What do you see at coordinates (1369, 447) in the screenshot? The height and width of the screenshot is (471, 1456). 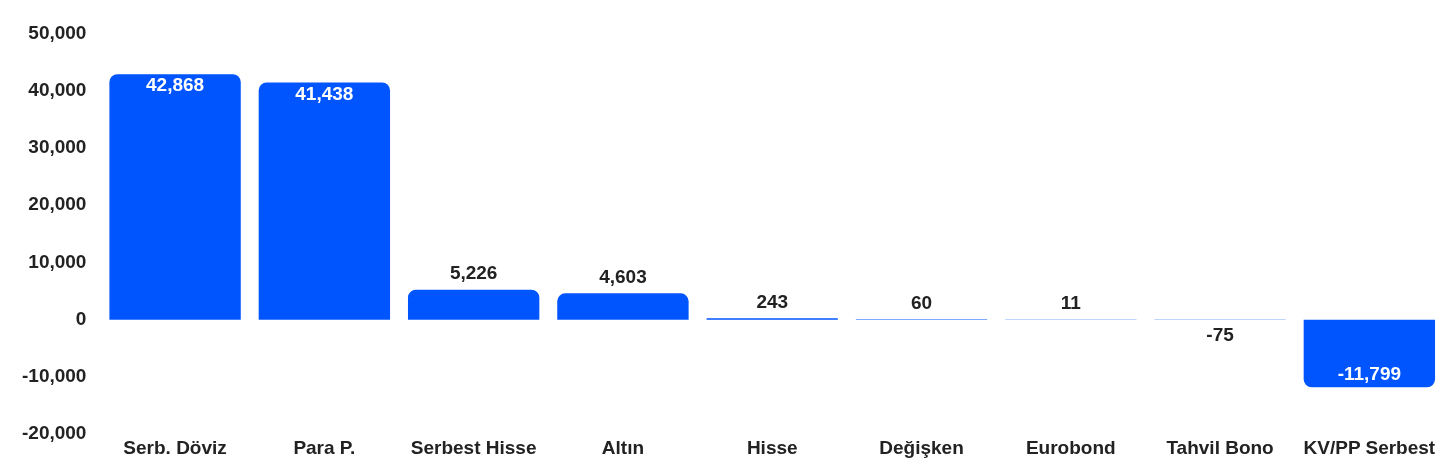 I see `x-tick-label: KV/PP Serbest` at bounding box center [1369, 447].